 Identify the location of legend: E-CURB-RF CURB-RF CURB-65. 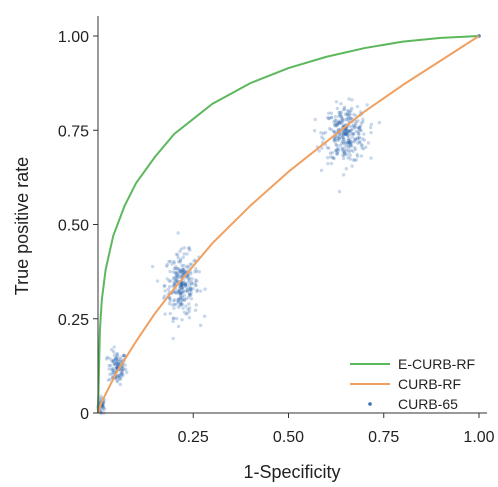
(412, 384).